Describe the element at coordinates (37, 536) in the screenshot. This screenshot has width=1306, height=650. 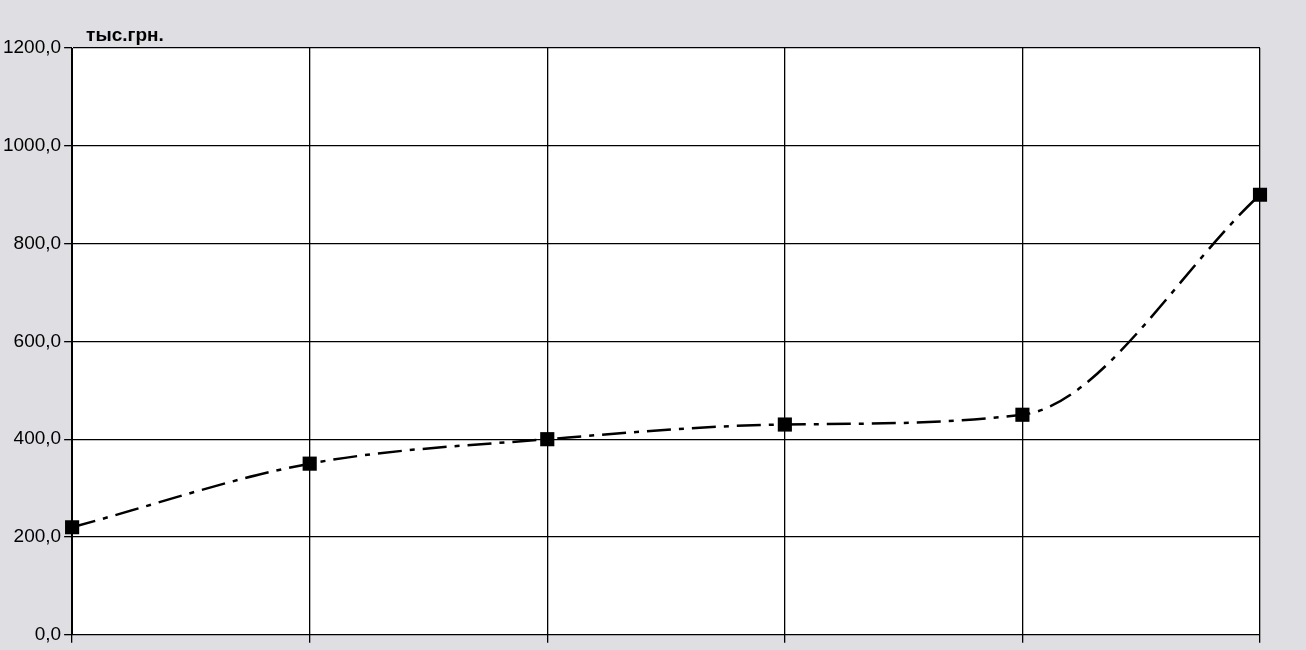
I see `y-tick-label: 200,0` at that location.